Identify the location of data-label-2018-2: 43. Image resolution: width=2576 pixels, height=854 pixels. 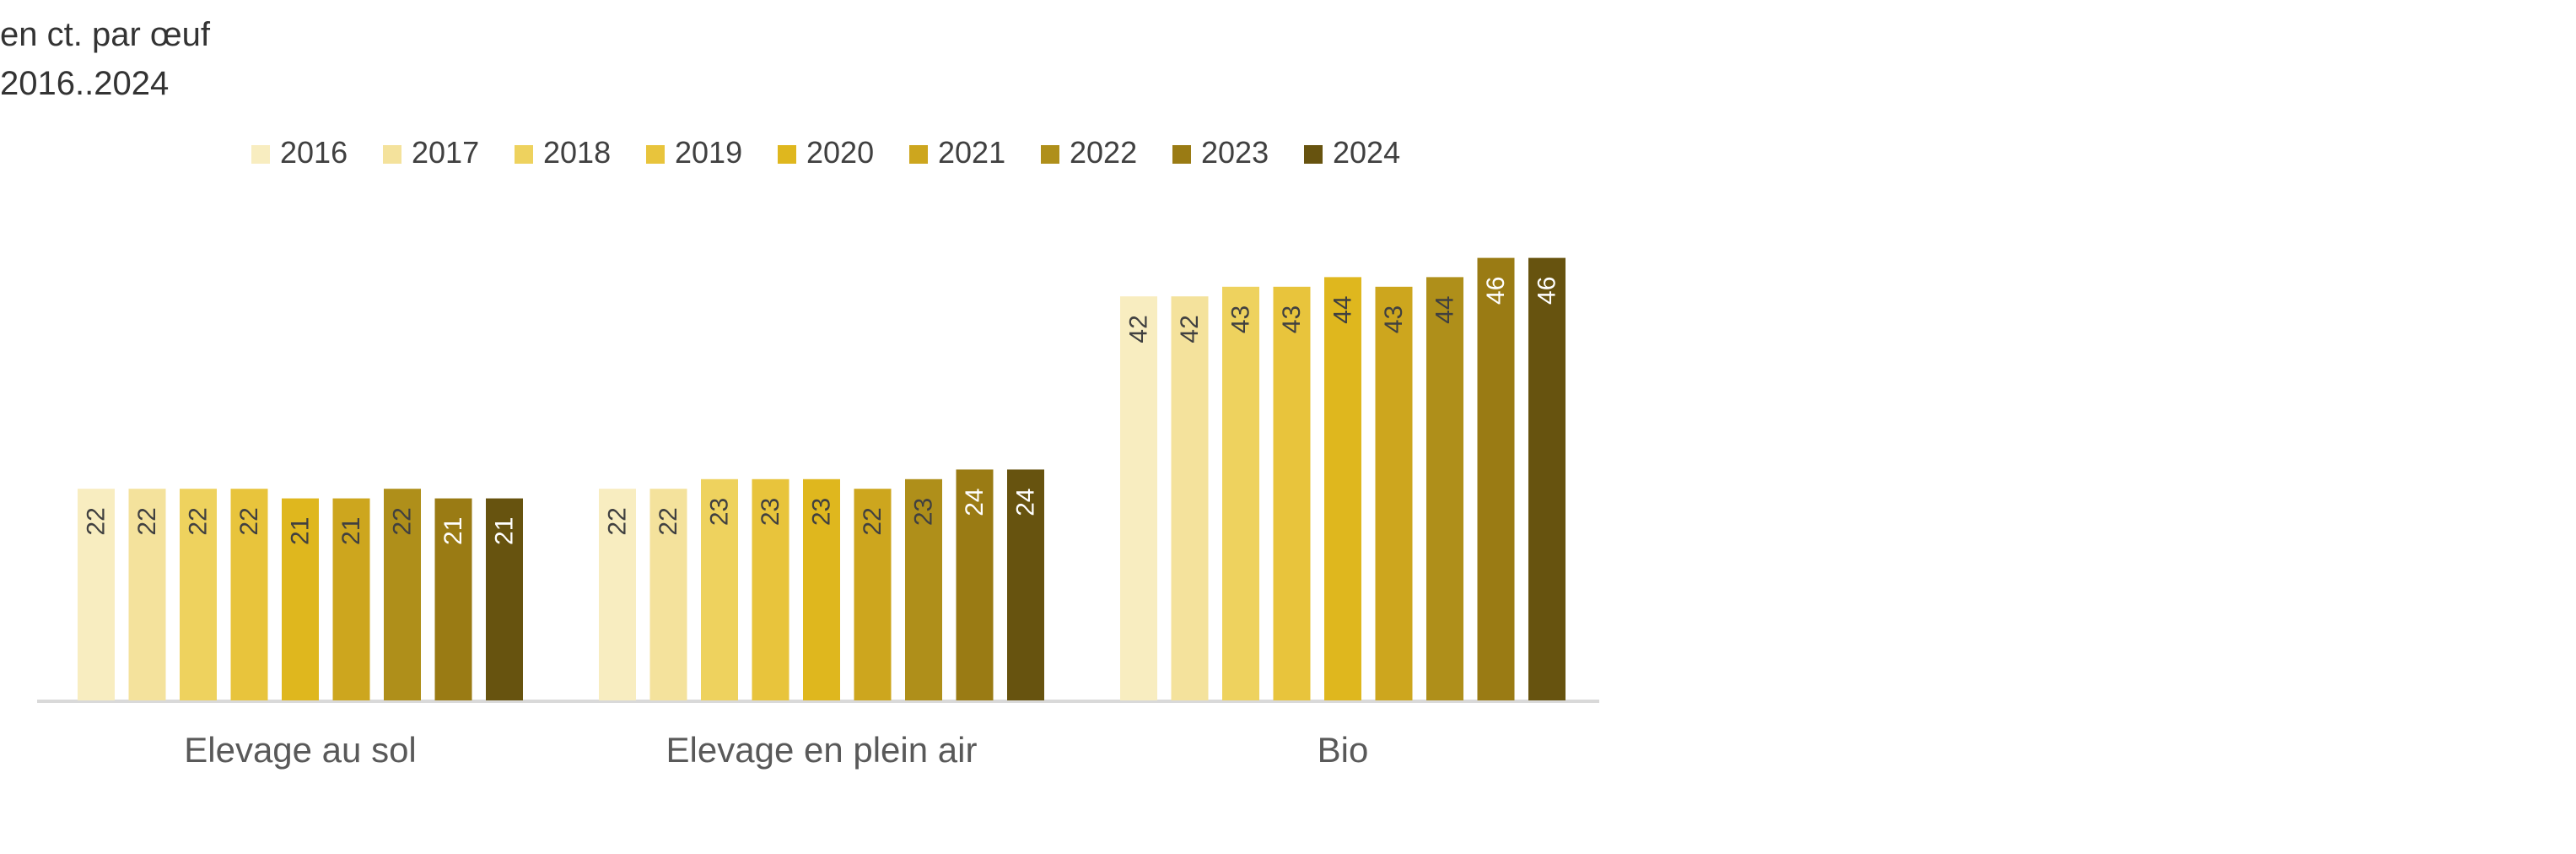
(1241, 319).